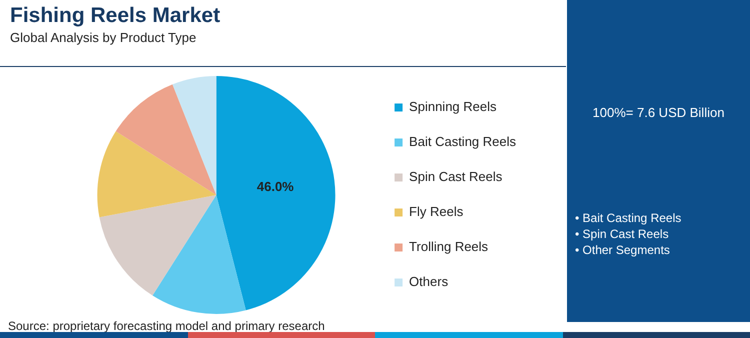 Image resolution: width=750 pixels, height=338 pixels. Describe the element at coordinates (115, 16) in the screenshot. I see `chart-title: Fishing Reels Market` at that location.